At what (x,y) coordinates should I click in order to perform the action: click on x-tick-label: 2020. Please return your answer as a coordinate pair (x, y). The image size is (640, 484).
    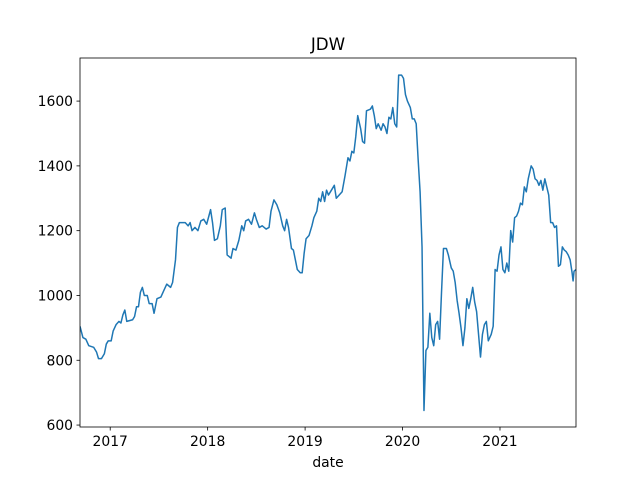
    Looking at the image, I should click on (402, 442).